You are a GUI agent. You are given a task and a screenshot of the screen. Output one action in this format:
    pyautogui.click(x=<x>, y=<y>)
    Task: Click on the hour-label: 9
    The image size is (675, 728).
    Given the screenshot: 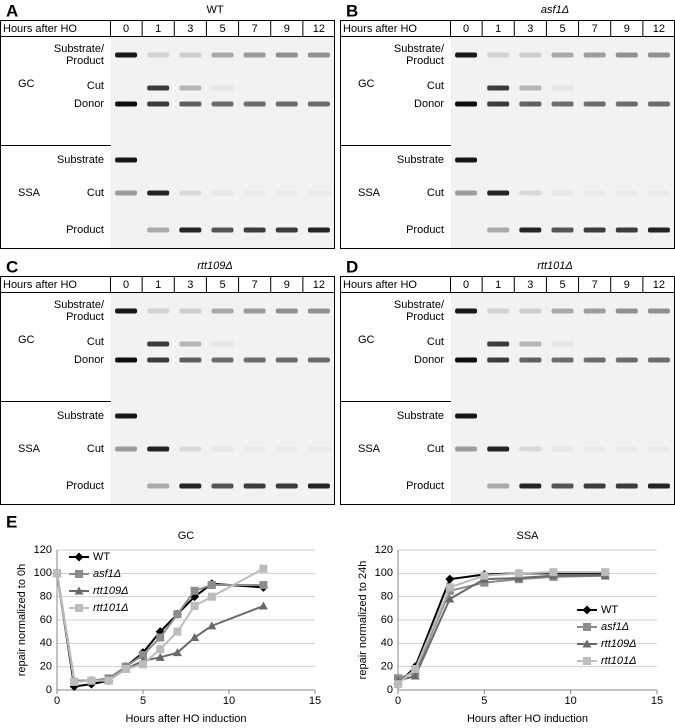 What is the action you would take?
    pyautogui.click(x=627, y=285)
    